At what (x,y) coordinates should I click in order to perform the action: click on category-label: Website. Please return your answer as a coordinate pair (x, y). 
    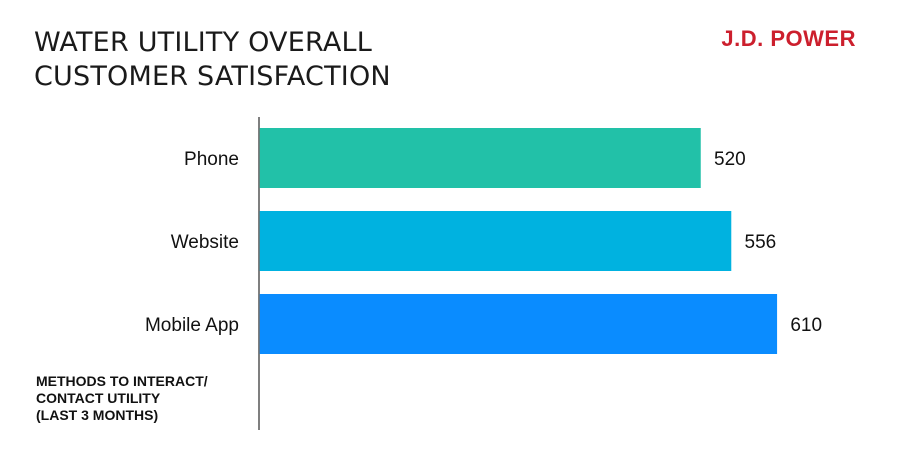
    Looking at the image, I should click on (205, 242).